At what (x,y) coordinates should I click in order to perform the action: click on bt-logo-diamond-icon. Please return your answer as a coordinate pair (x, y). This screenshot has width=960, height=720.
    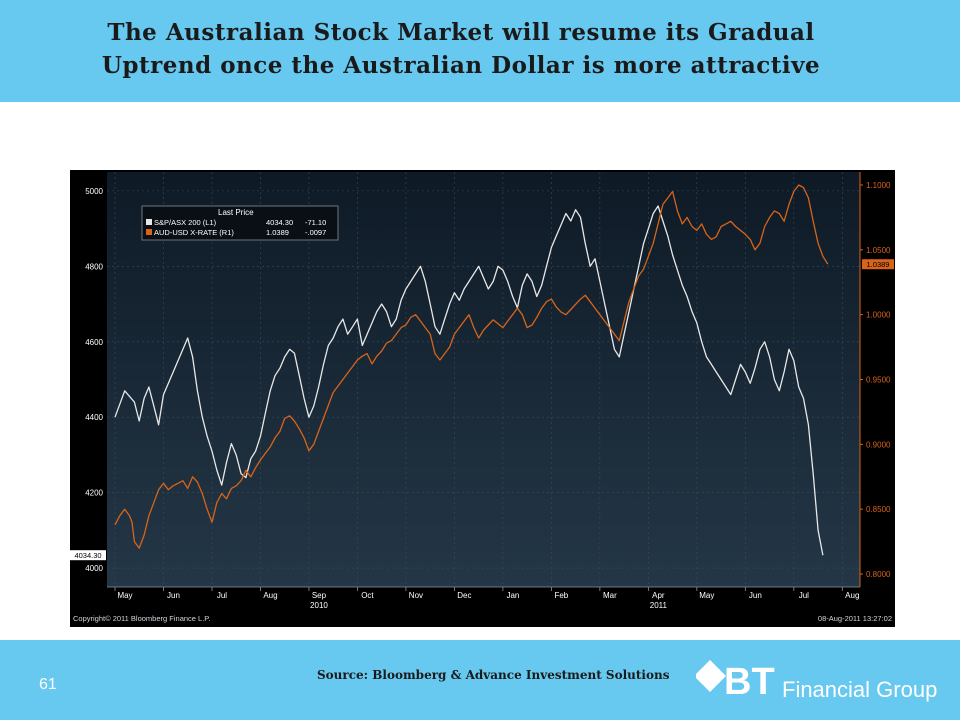
    Looking at the image, I should click on (711, 676).